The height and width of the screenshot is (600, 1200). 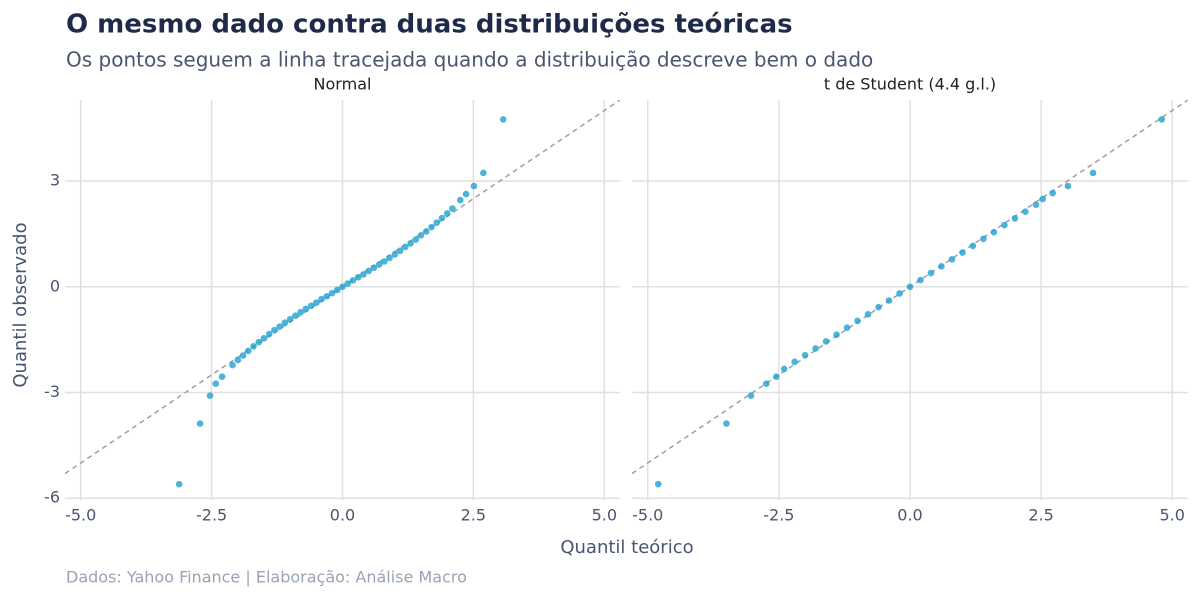 What do you see at coordinates (211, 515) in the screenshot?
I see `x-tick-label: -2.5` at bounding box center [211, 515].